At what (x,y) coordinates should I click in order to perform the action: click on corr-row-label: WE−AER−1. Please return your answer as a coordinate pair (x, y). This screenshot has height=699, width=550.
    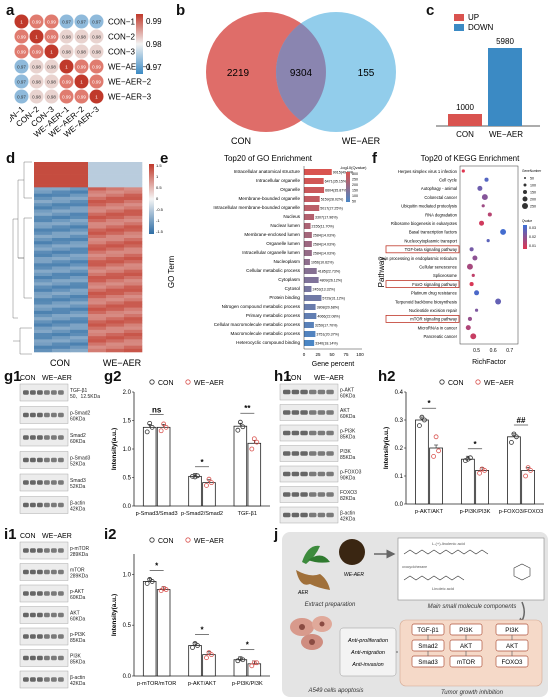
    Looking at the image, I should click on (130, 67).